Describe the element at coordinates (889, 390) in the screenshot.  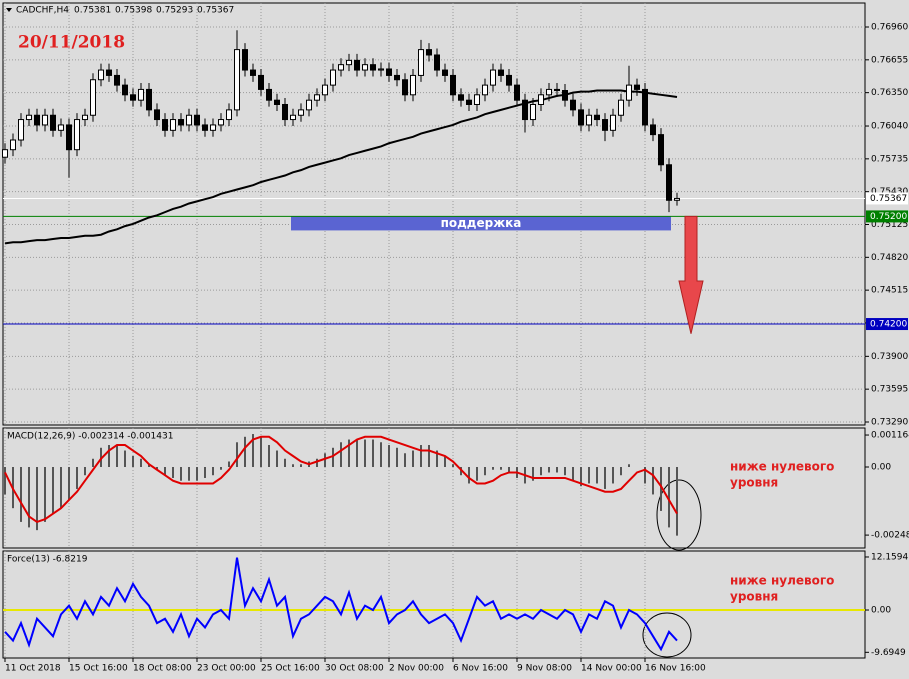
I see `y-tick-label: 0.73595` at that location.